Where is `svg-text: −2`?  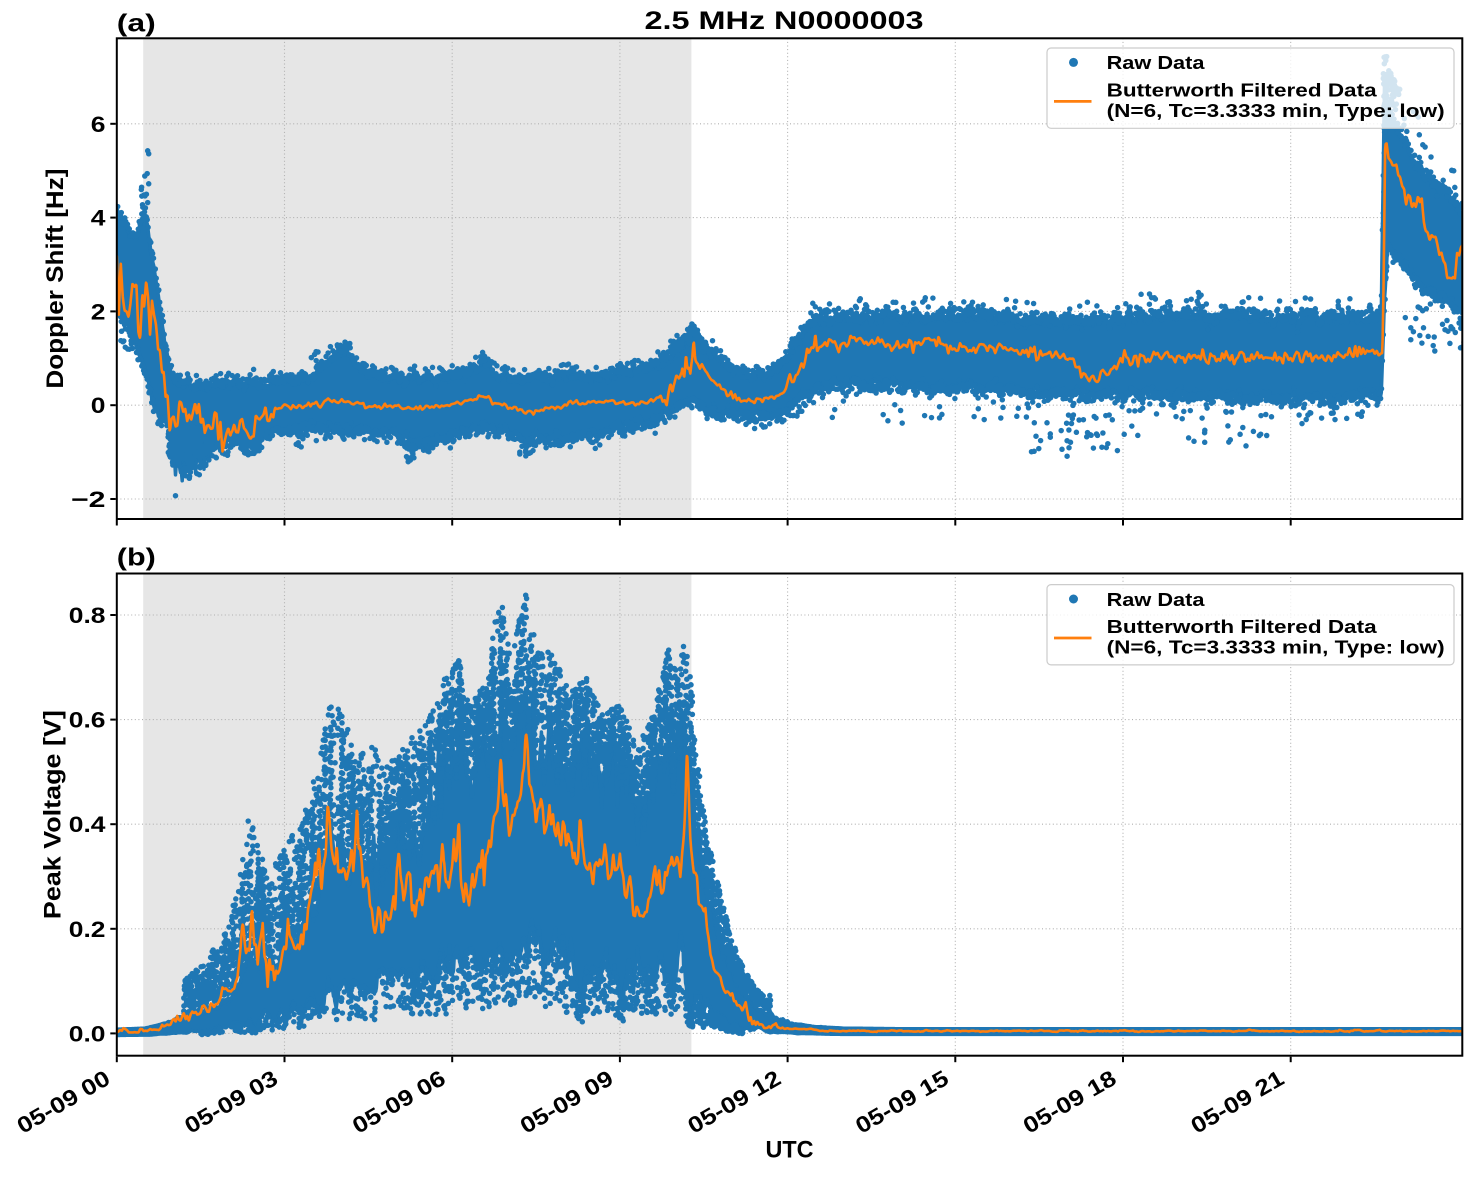
svg-text: −2 is located at coordinates (88, 499).